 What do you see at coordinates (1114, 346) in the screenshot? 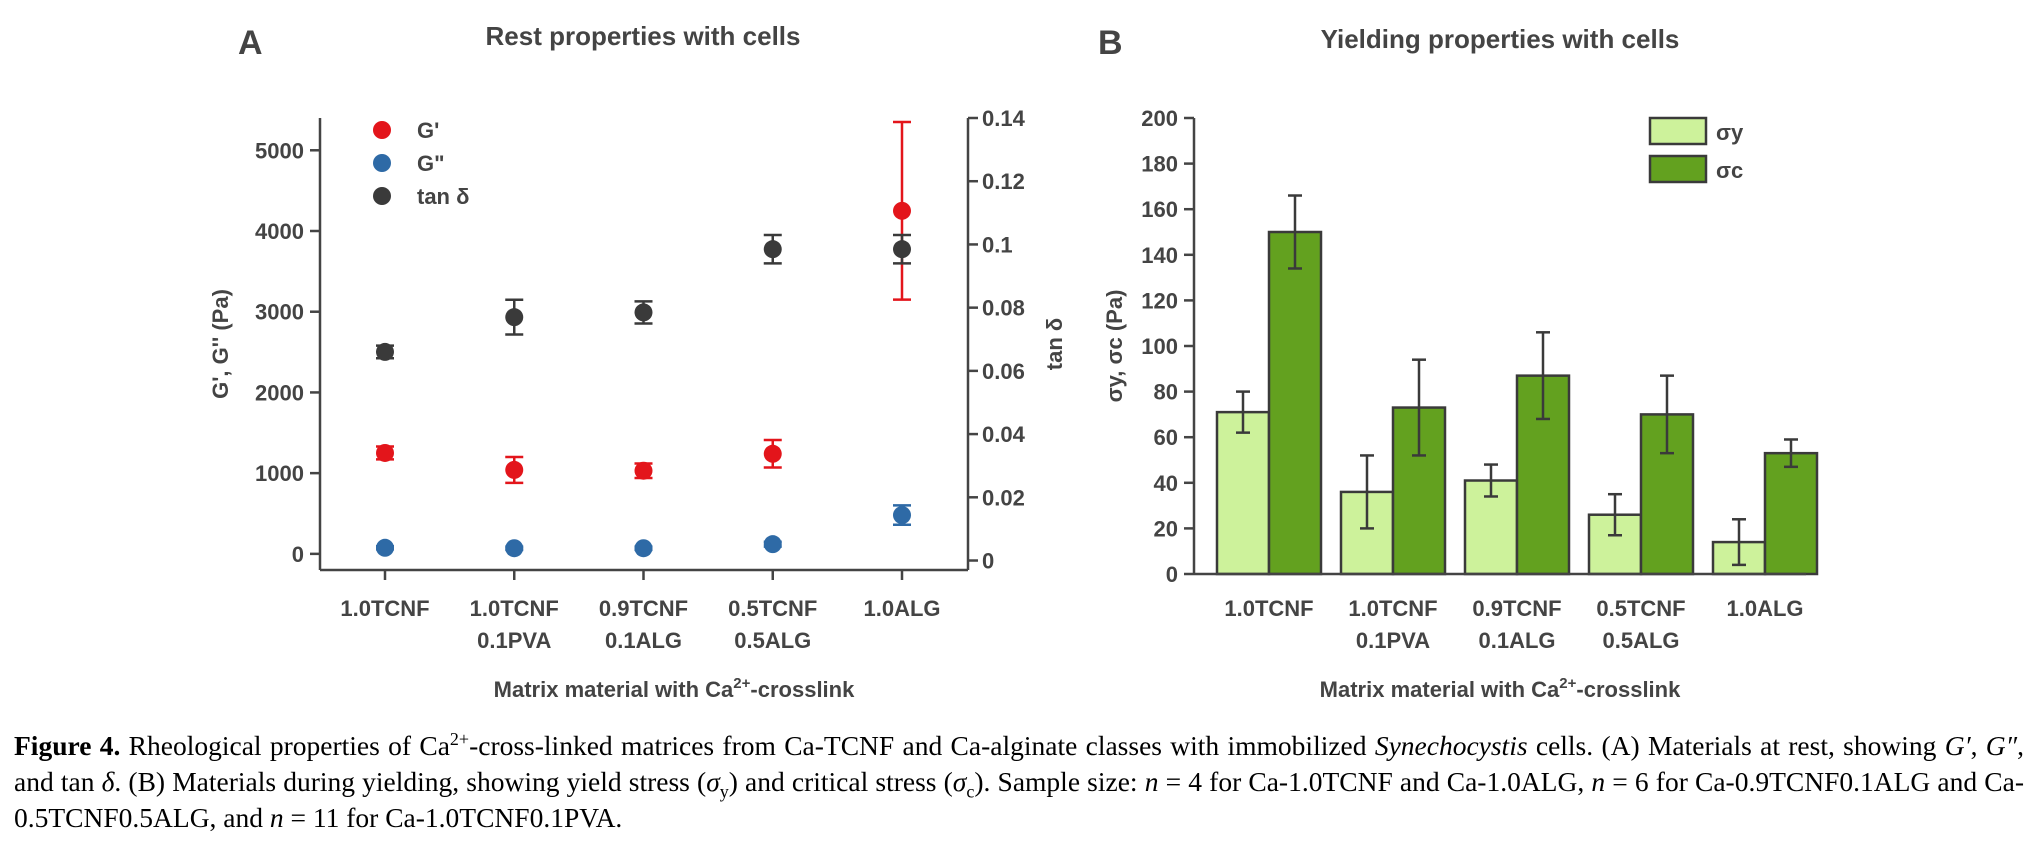
I see `y-axis-title: σy, σc (Pa)` at bounding box center [1114, 346].